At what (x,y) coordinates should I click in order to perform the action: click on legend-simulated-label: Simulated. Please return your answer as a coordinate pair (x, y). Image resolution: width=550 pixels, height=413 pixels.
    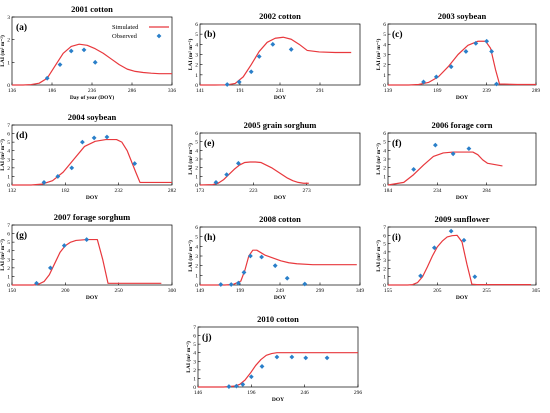
    Looking at the image, I should click on (125, 27).